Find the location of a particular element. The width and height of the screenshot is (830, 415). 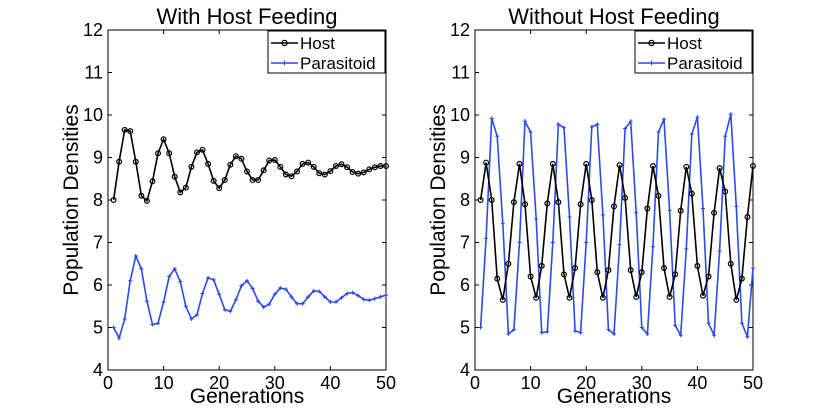

chart-title: With Host Feeding is located at coordinates (247, 16).